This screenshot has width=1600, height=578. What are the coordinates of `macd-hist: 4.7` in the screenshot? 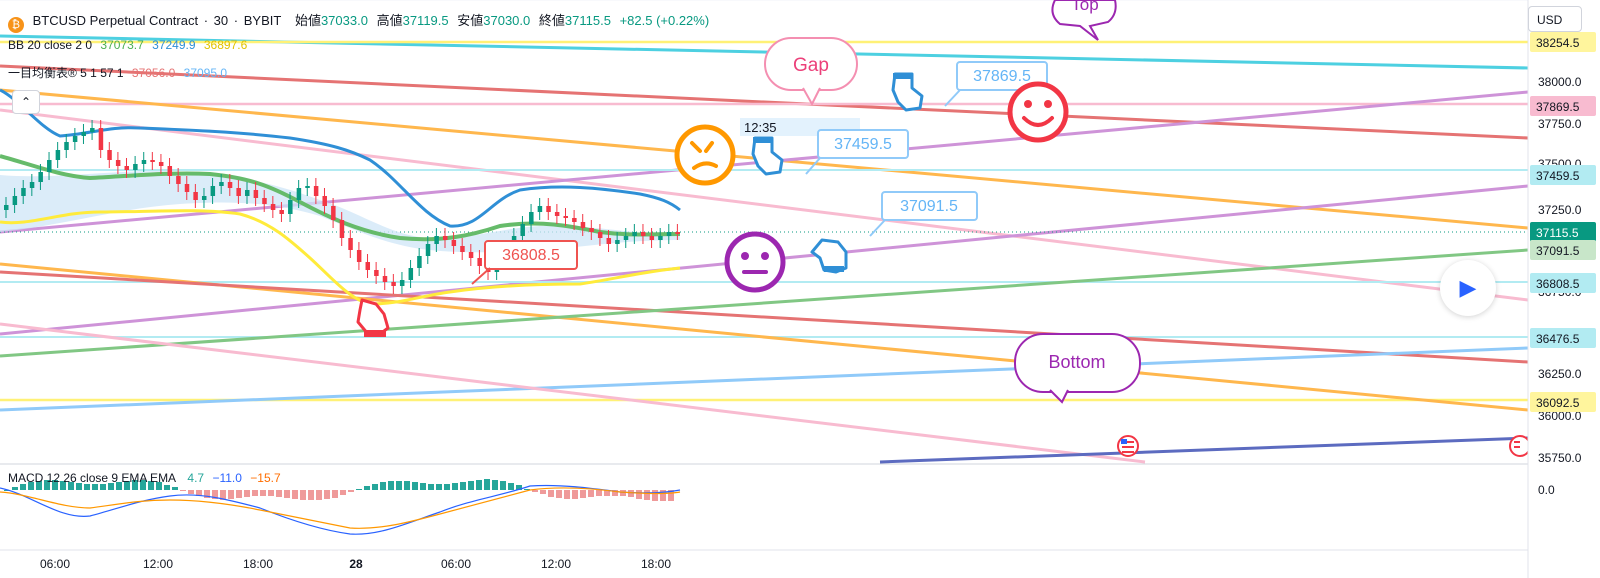 It's located at (196, 478).